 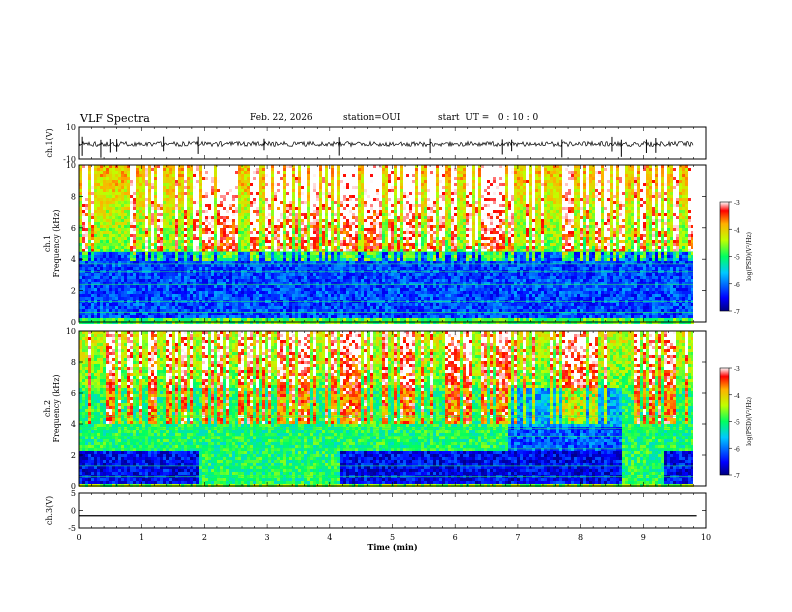 What do you see at coordinates (737, 285) in the screenshot?
I see `ch1-colorbar-tick-label: -6` at bounding box center [737, 285].